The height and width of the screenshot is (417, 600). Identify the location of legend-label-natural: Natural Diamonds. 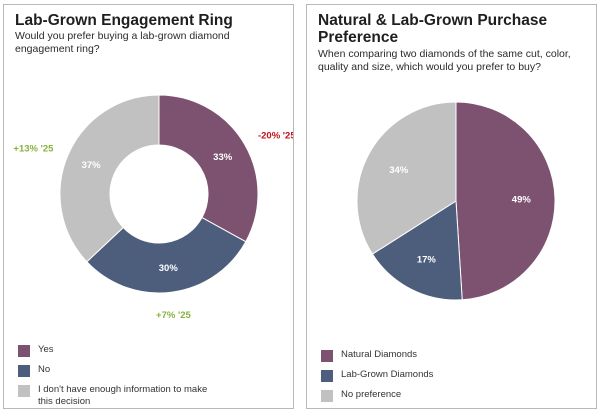
(379, 354).